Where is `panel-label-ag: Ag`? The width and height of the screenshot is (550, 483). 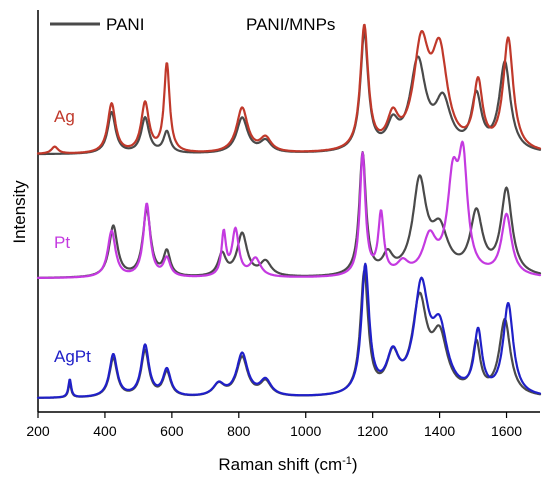
panel-label-ag: Ag is located at coordinates (64, 116).